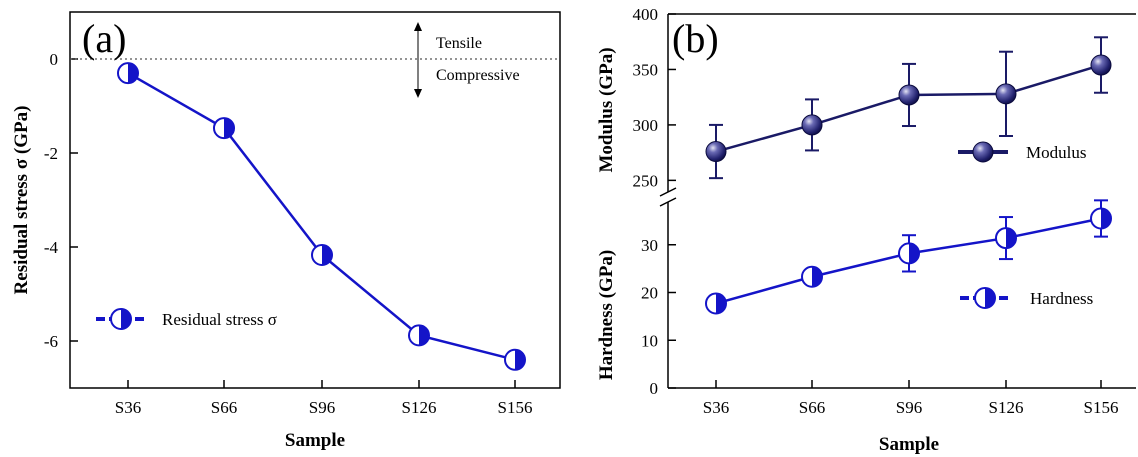  Describe the element at coordinates (649, 340) in the screenshot. I see `y-tick-label: 10` at that location.